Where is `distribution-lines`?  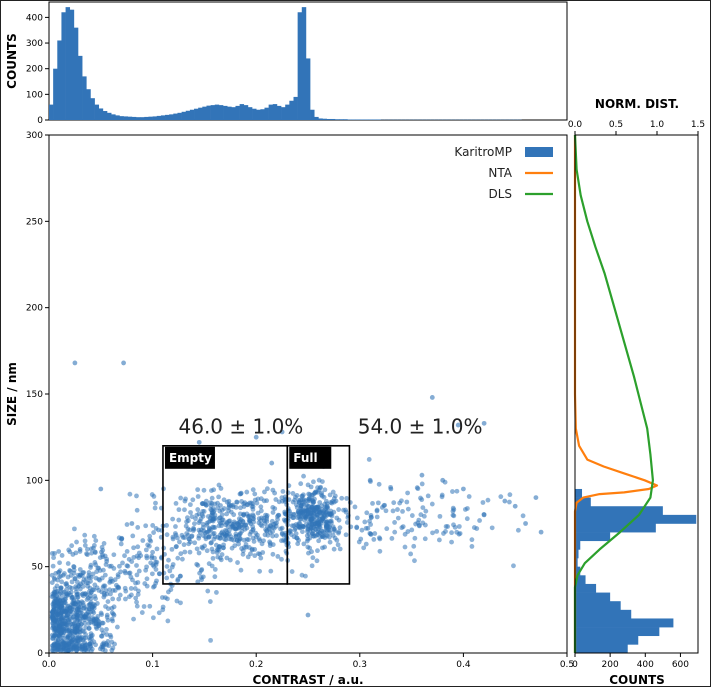
distribution-lines is located at coordinates (616, 393).